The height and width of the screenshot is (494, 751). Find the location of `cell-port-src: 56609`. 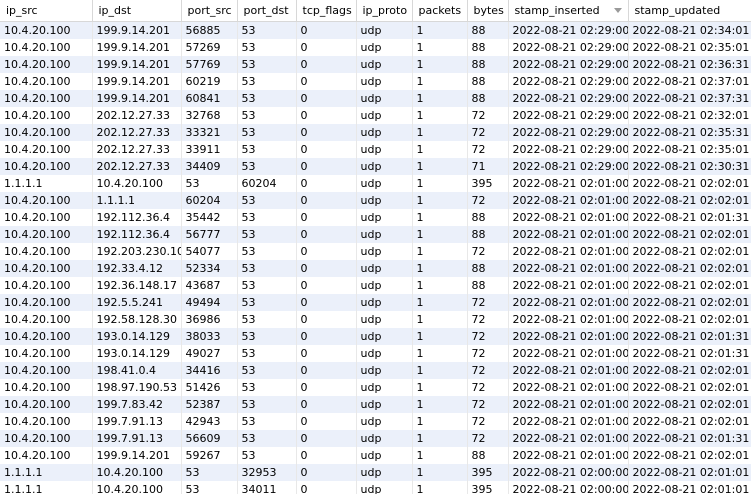

cell-port-src: 56609 is located at coordinates (209, 438).